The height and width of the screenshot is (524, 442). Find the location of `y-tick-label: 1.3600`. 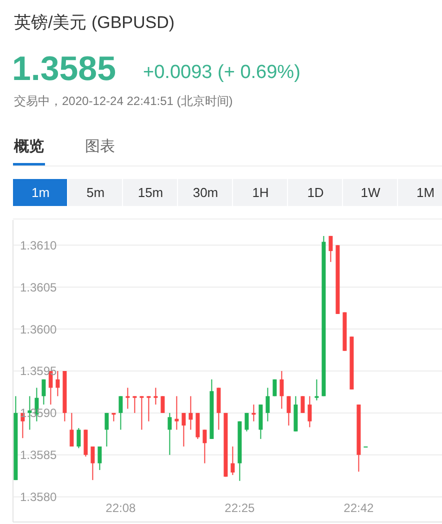

y-tick-label: 1.3600 is located at coordinates (39, 329).